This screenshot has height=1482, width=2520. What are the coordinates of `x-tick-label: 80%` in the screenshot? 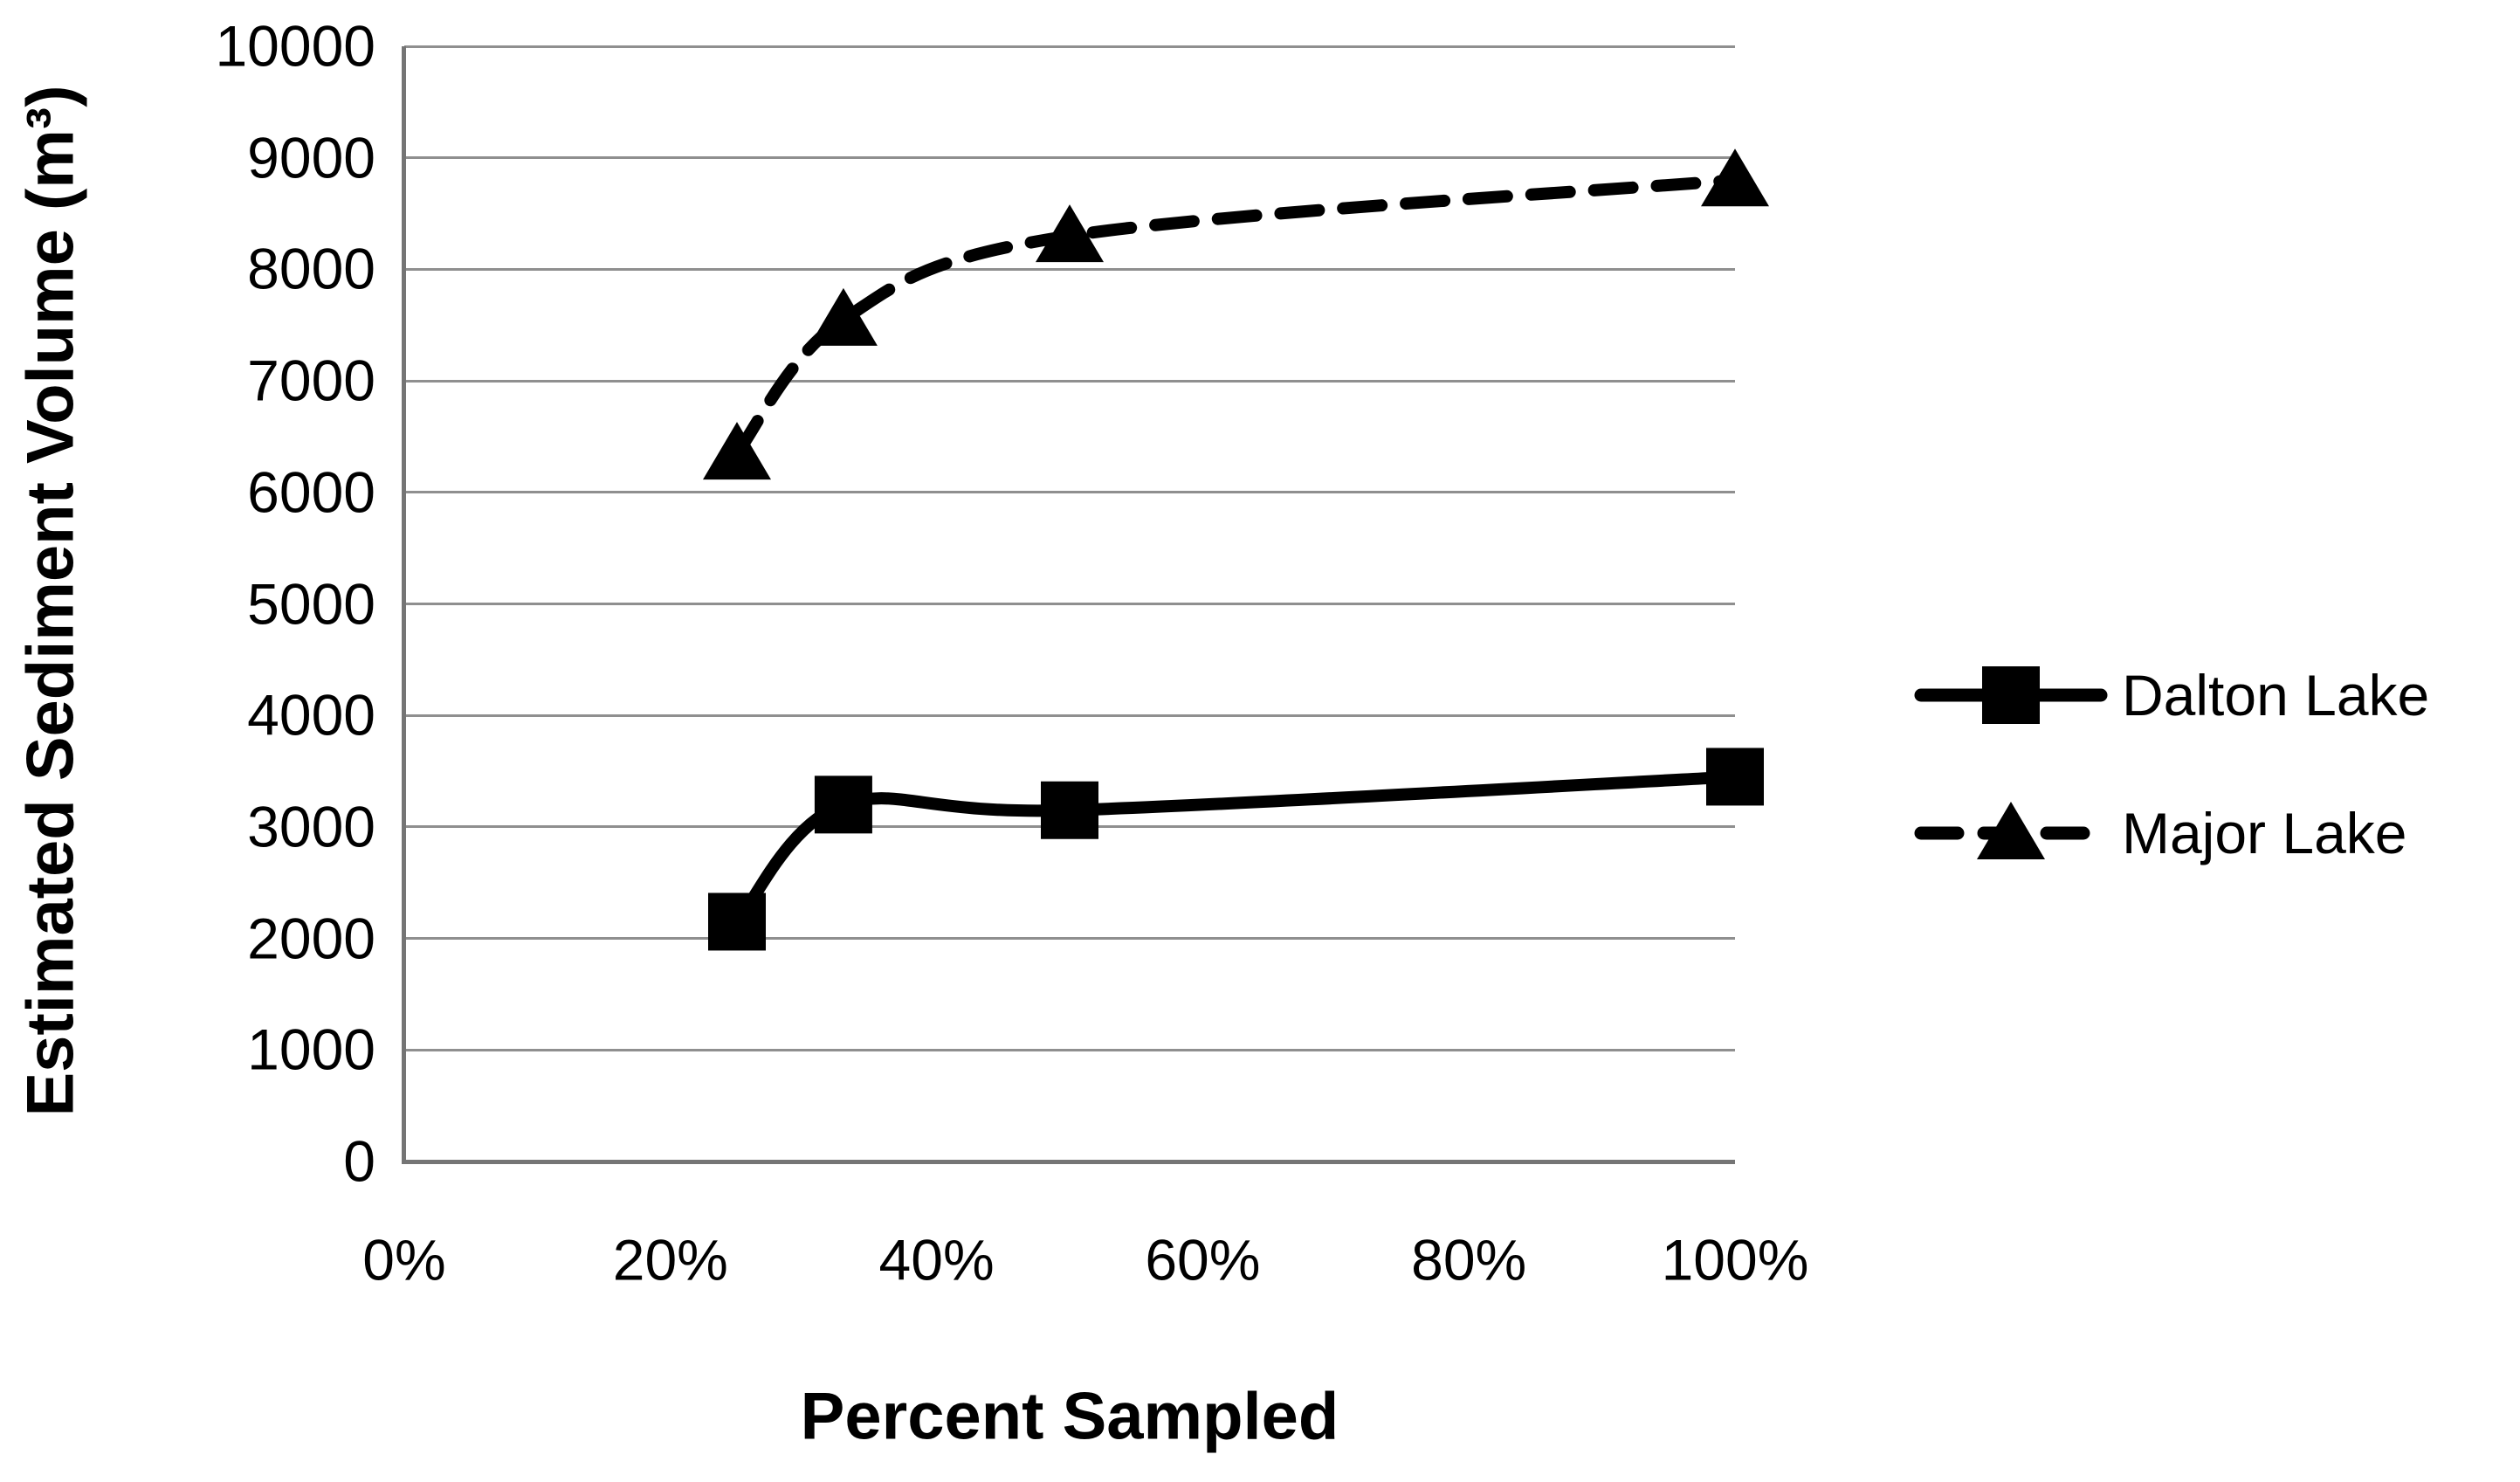 It's located at (1469, 1260).